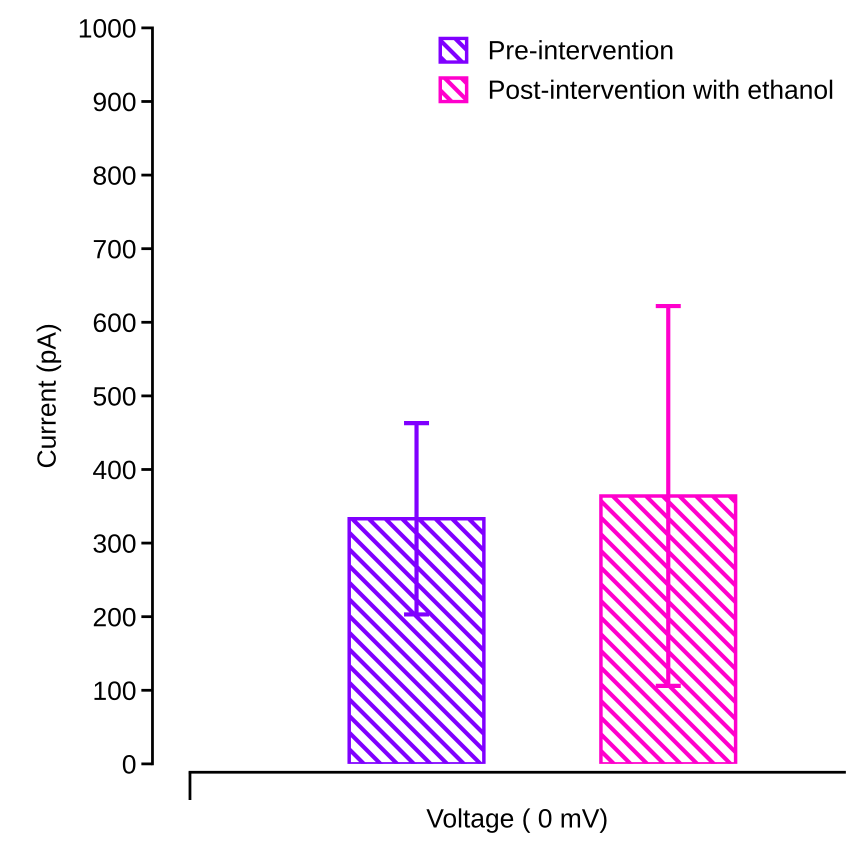 Image resolution: width=850 pixels, height=845 pixels. Describe the element at coordinates (581, 50) in the screenshot. I see `legend-label: Pre-intervention` at that location.